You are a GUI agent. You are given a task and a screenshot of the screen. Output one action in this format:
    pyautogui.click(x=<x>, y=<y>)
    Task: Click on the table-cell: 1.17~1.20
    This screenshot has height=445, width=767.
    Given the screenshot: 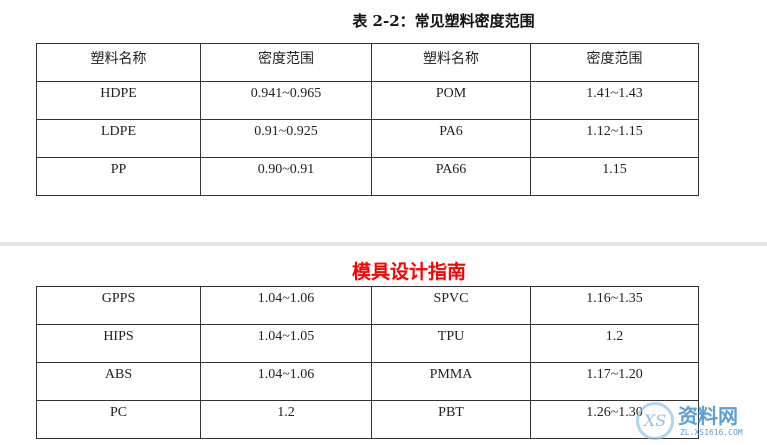 What is the action you would take?
    pyautogui.click(x=614, y=381)
    